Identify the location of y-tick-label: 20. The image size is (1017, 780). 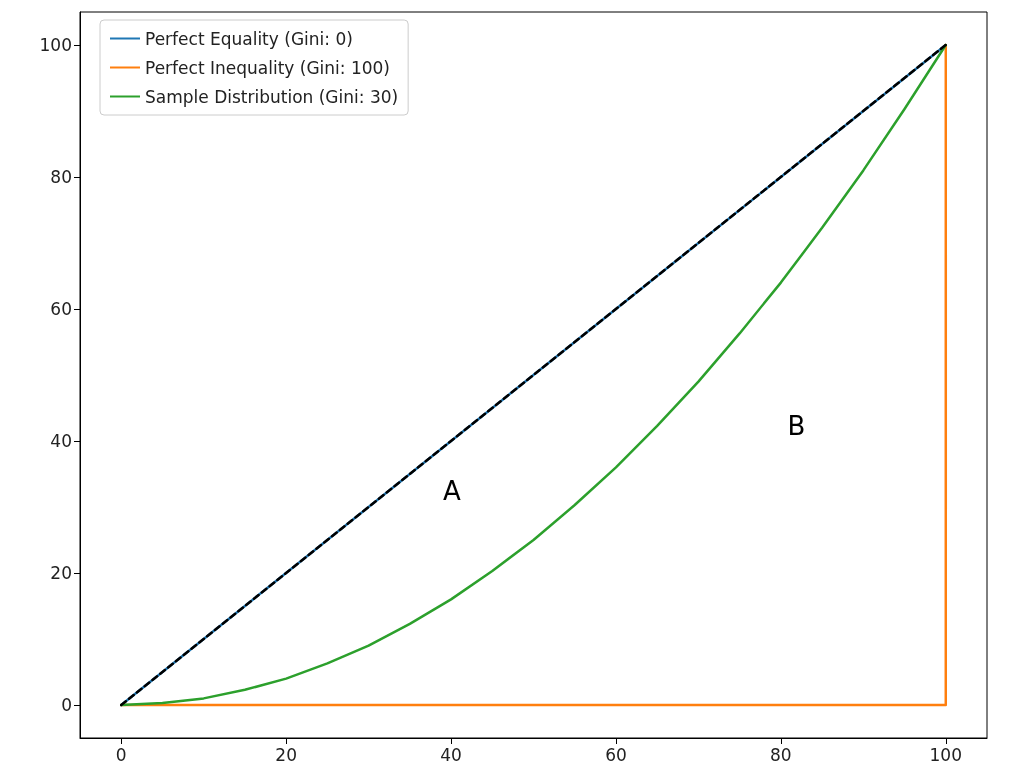
(61, 573).